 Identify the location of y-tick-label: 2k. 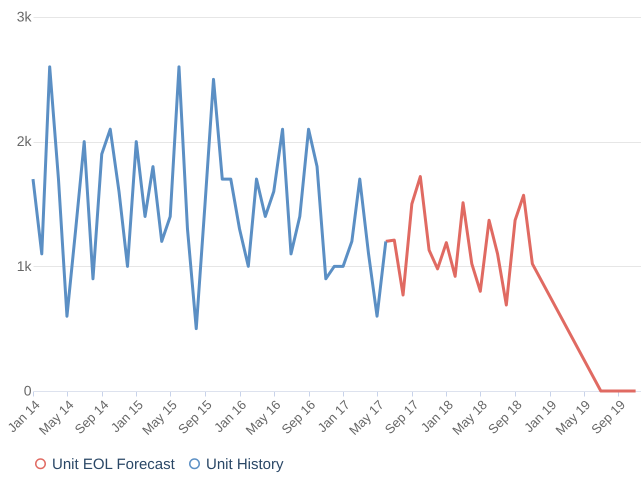
(24, 141).